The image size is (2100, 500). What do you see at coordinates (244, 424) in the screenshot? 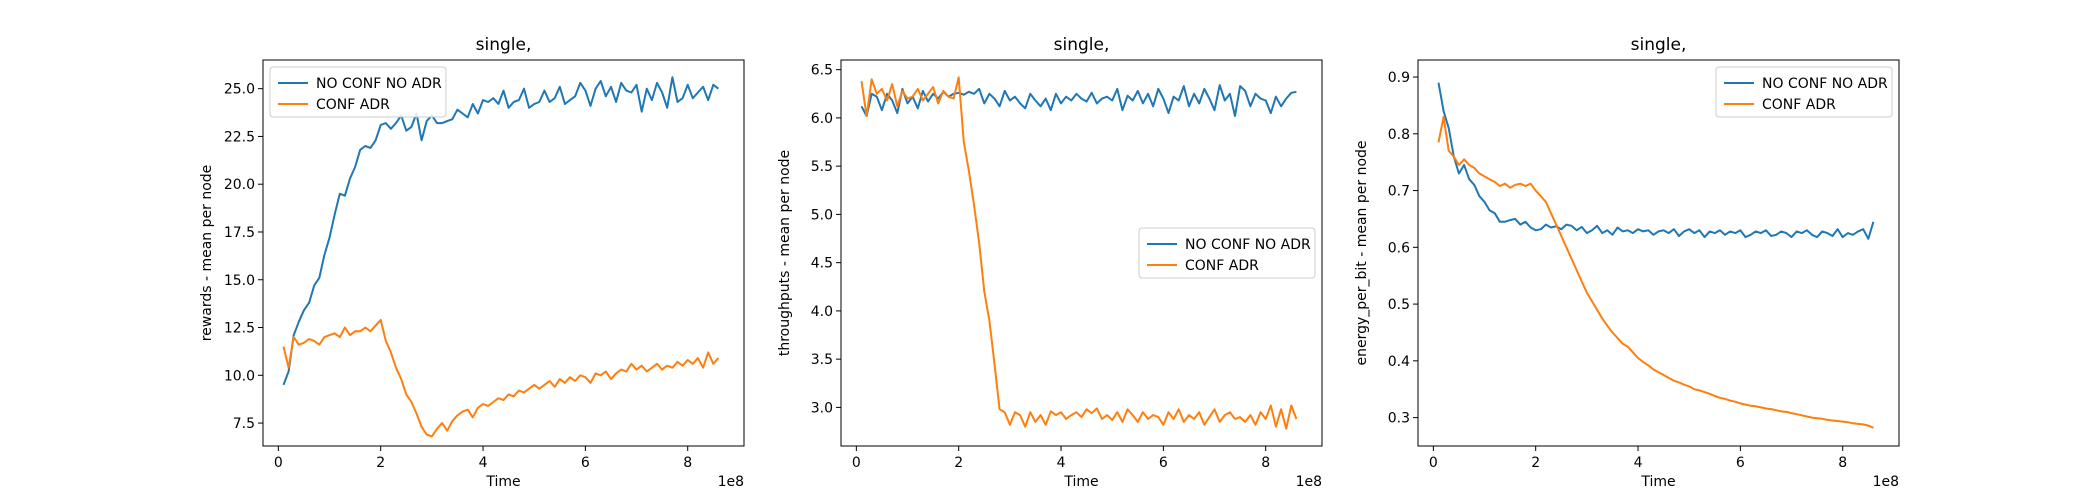
I see `y-tick-label: 7.5` at bounding box center [244, 424].